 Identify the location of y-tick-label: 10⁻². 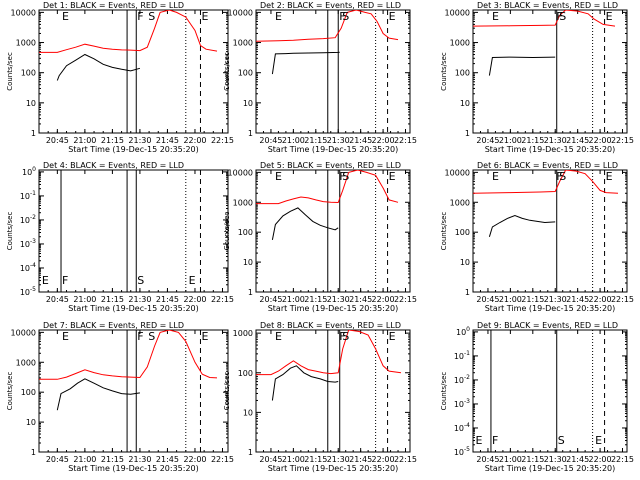
(28, 219).